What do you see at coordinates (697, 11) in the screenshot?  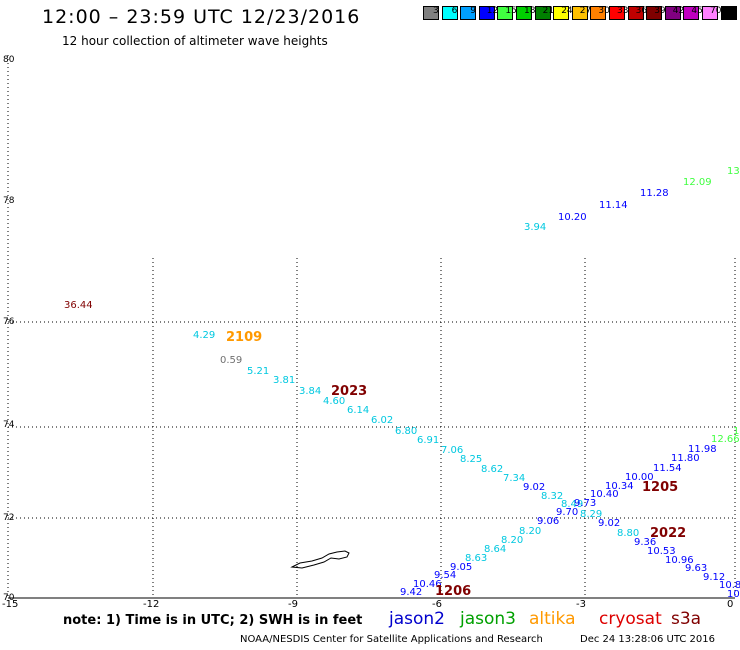 I see `scale-label: 45` at bounding box center [697, 11].